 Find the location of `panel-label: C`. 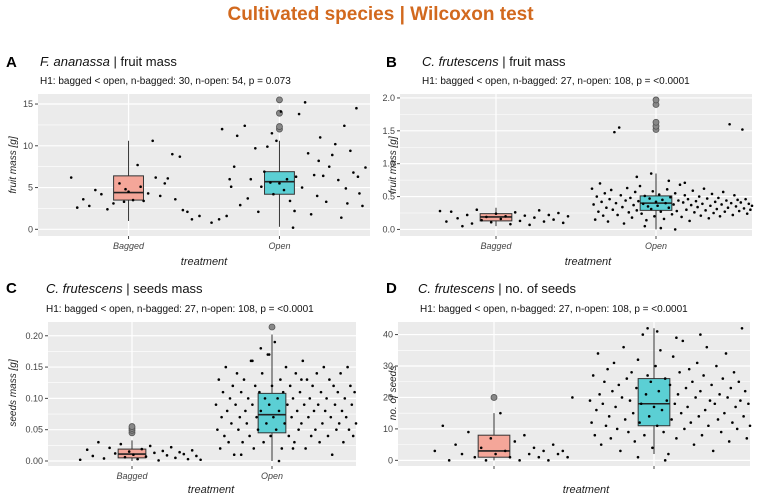

panel-label: C is located at coordinates (11, 288).